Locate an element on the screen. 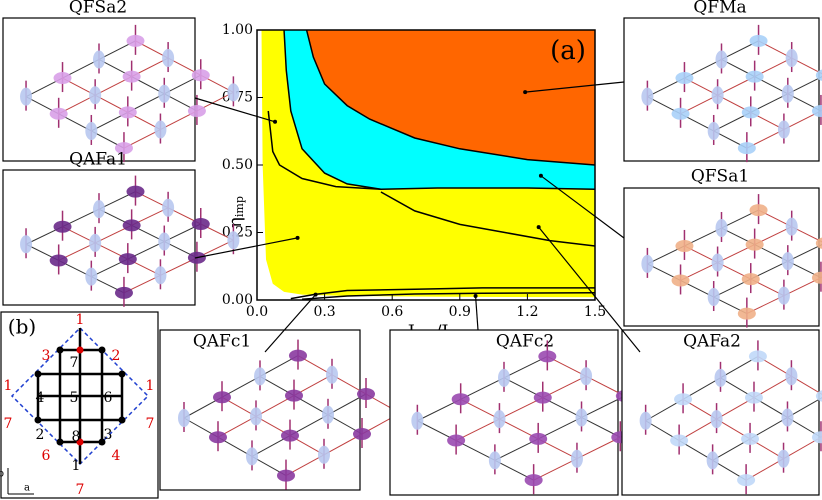  y-tick-label: 1.00 is located at coordinates (237, 30).